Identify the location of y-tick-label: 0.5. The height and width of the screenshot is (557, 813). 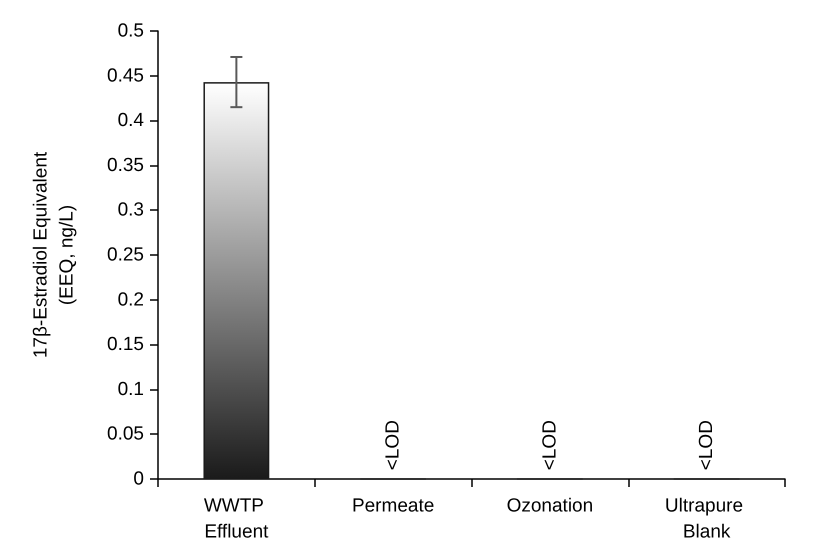
(131, 31).